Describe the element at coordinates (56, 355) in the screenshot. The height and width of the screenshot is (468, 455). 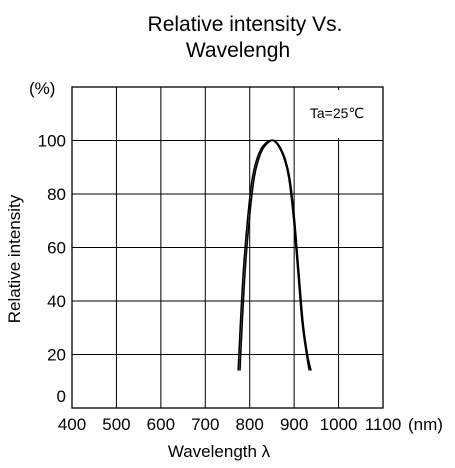
I see `y-tick-label: 20` at that location.